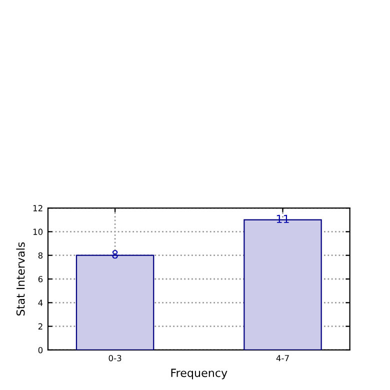 The width and height of the screenshot is (390, 390). Describe the element at coordinates (40, 255) in the screenshot. I see `y-tick-label: 8` at that location.